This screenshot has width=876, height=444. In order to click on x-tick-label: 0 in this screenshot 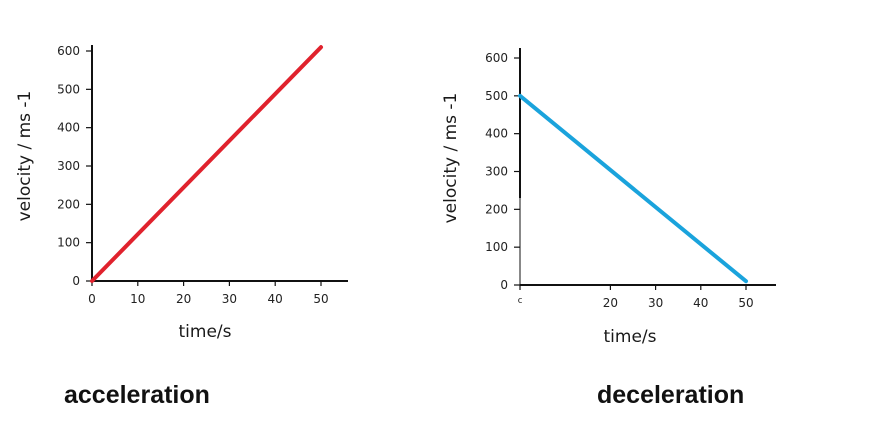, I will do `click(92, 299)`.